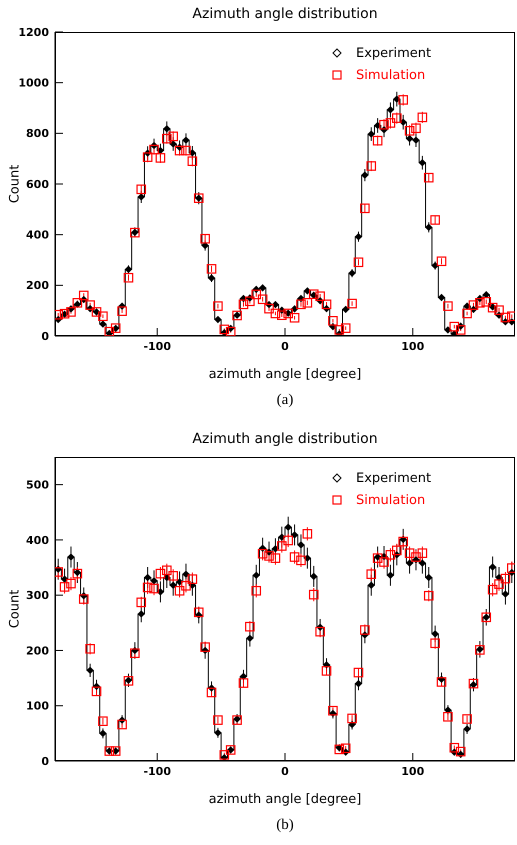 The height and width of the screenshot is (845, 517). Describe the element at coordinates (285, 825) in the screenshot. I see `text: (b)` at that location.